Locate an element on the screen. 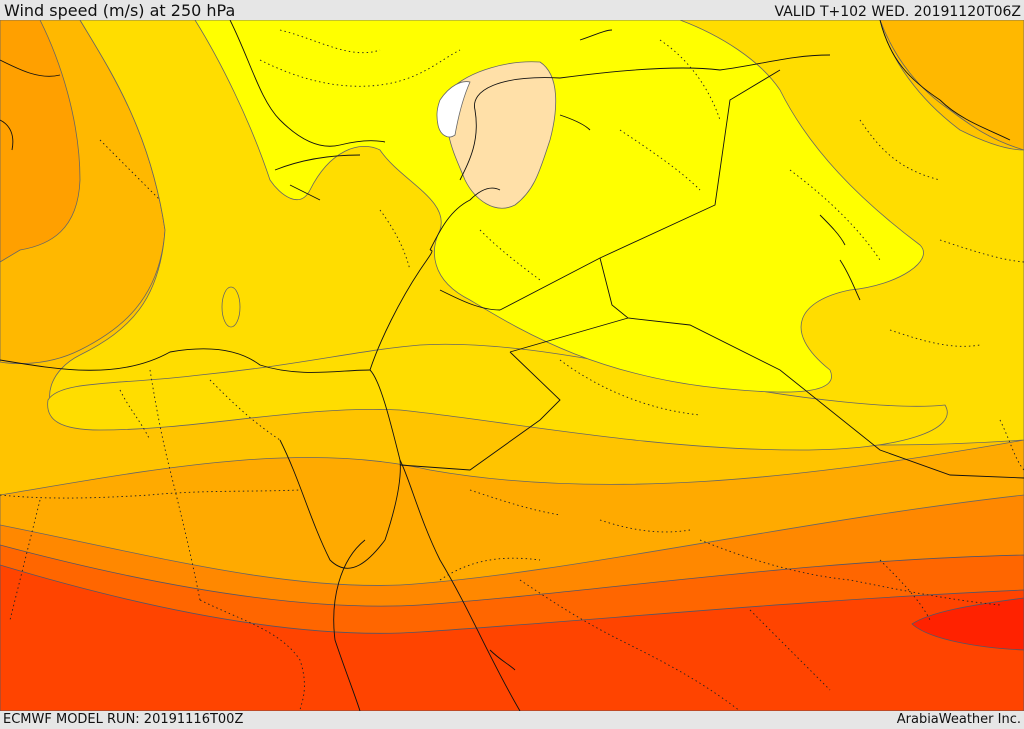  band-orange-west is located at coordinates (40, 141).